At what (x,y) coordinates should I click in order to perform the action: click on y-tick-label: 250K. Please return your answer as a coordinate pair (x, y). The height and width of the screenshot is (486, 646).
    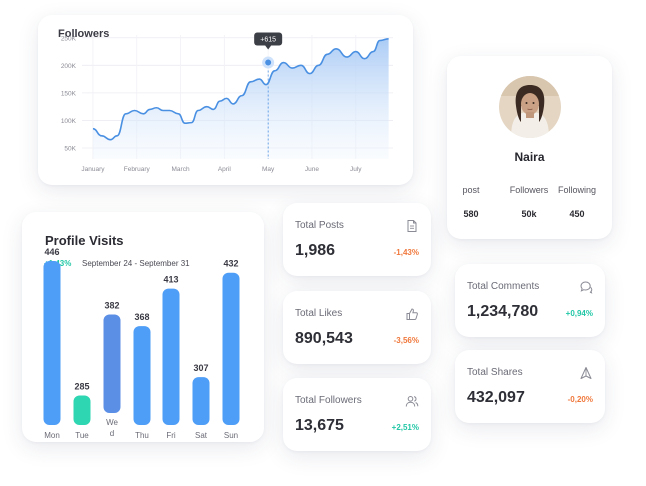
    Looking at the image, I should click on (69, 38).